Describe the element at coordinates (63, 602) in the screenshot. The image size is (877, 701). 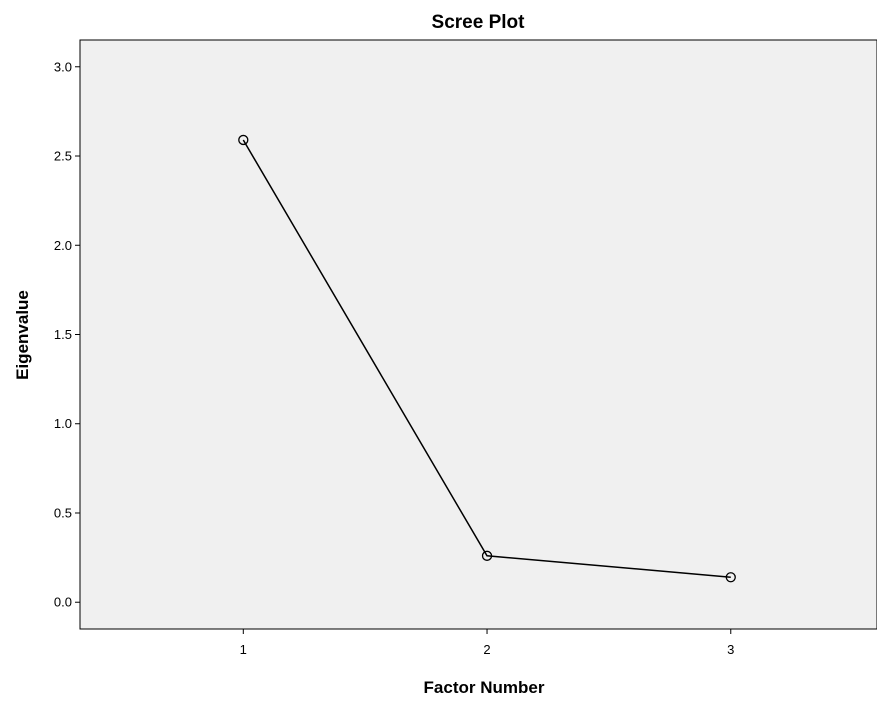
I see `y-tick-label: 0.0` at that location.